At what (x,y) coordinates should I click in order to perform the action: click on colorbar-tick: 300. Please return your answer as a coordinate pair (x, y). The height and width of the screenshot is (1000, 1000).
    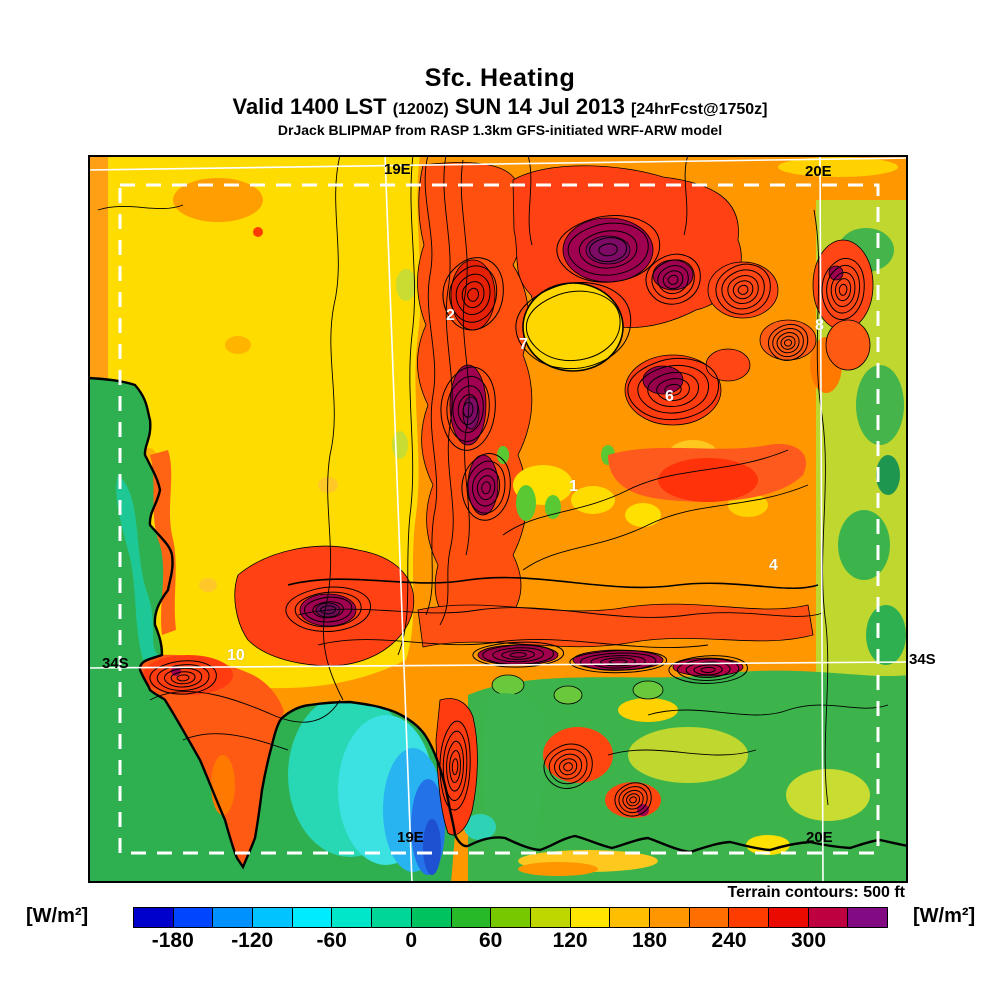
    Looking at the image, I should click on (808, 940).